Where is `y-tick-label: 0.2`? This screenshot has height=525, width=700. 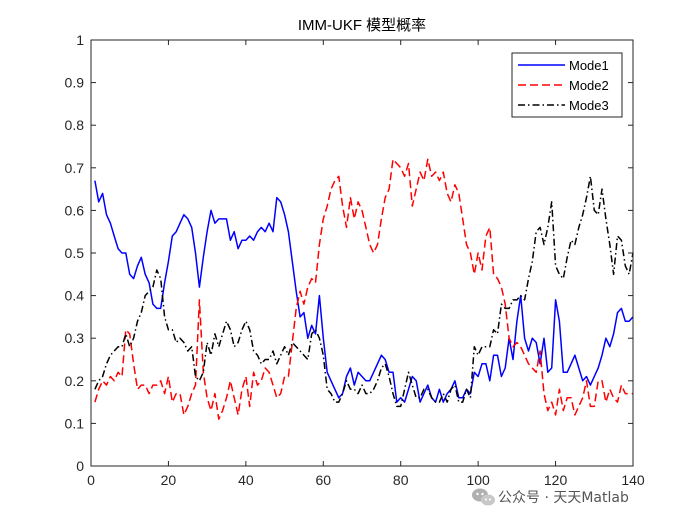
y-tick-label: 0.2 is located at coordinates (75, 381).